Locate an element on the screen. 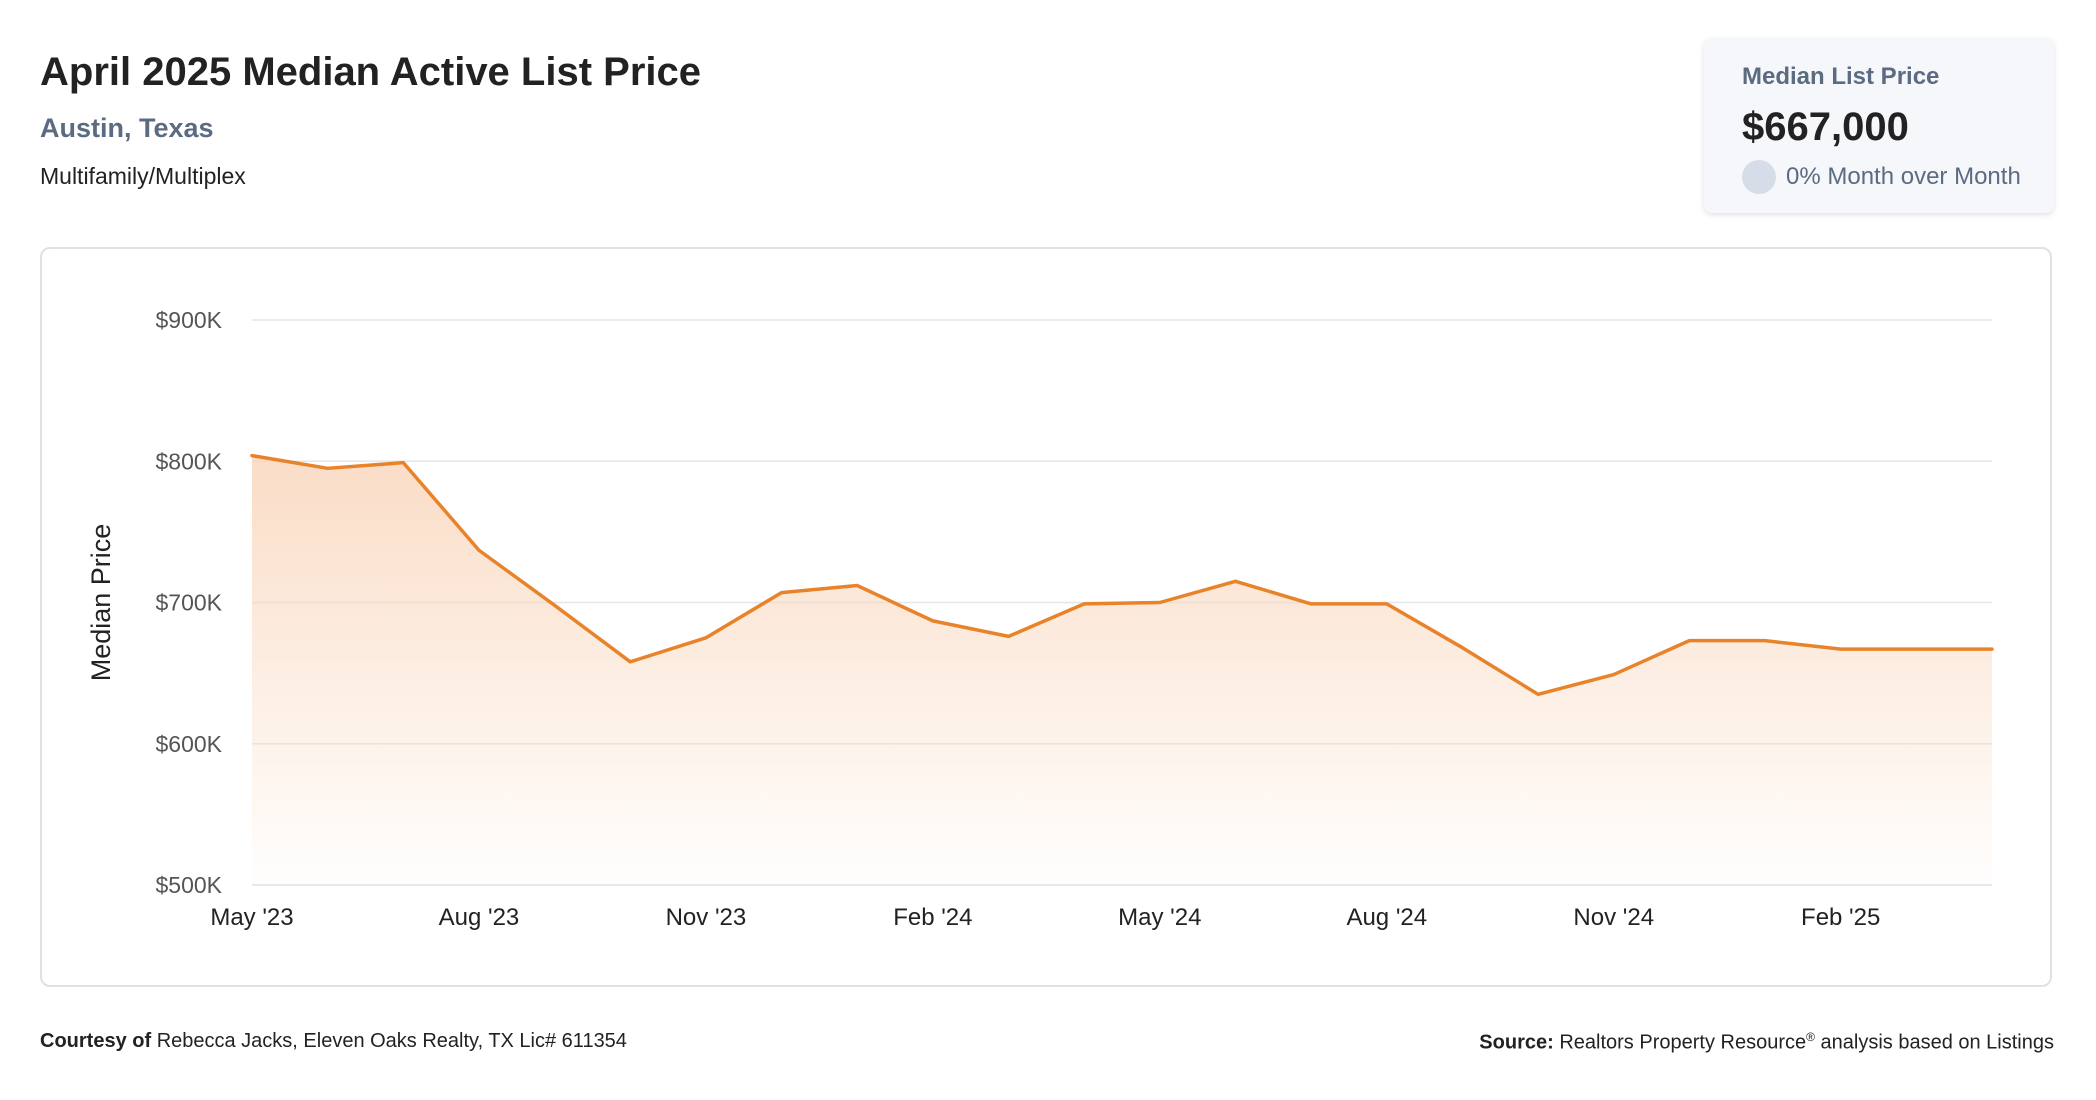 This screenshot has width=2096, height=1100. source-label: Source: is located at coordinates (1516, 1042).